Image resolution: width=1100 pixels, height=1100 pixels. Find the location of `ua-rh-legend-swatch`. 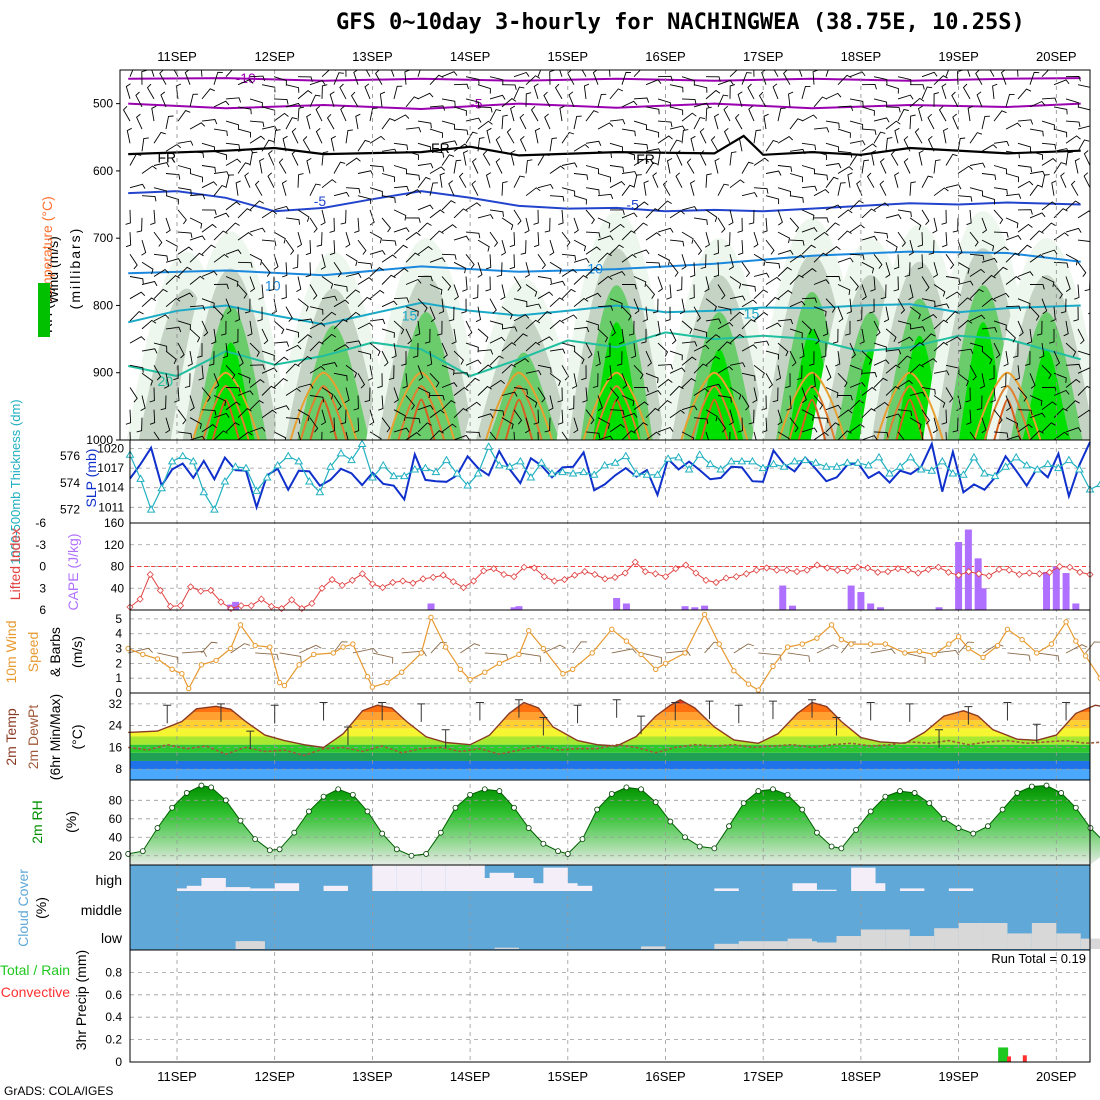

ua-rh-legend-swatch is located at coordinates (44, 310).